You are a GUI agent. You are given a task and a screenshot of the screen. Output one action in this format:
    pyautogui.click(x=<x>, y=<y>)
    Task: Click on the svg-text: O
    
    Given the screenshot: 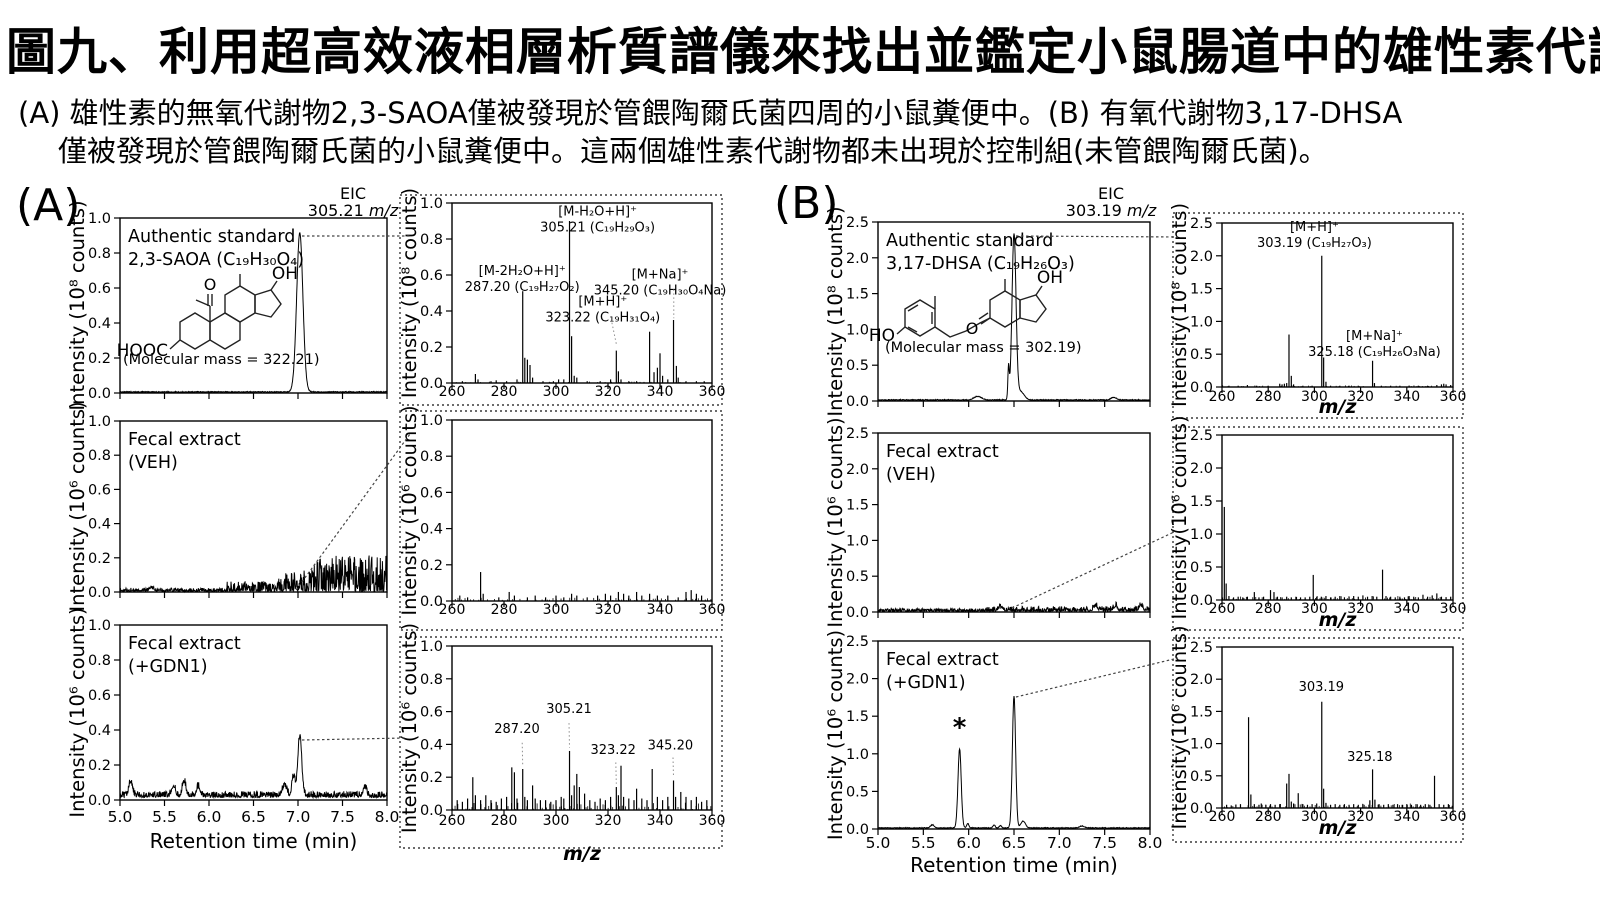 What is the action you would take?
    pyautogui.click(x=210, y=284)
    